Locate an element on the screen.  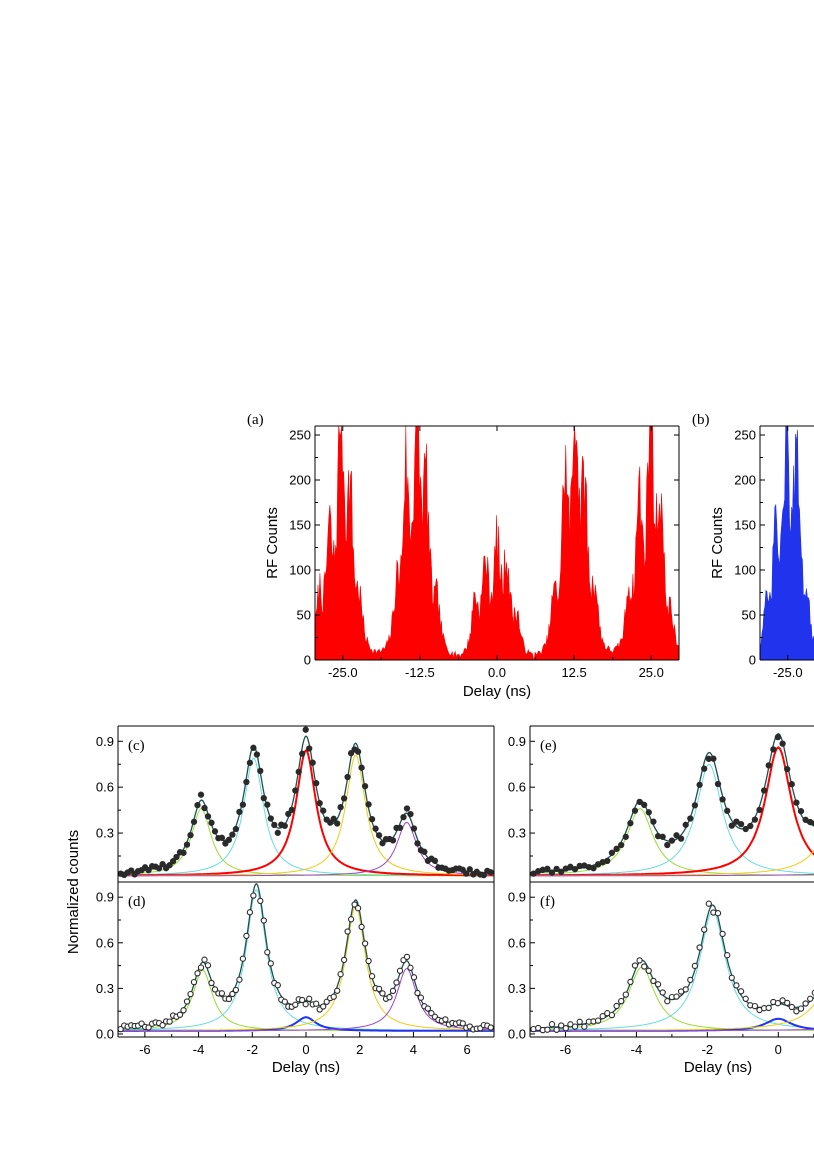
y-axis-label: RF Counts is located at coordinates (717, 543).